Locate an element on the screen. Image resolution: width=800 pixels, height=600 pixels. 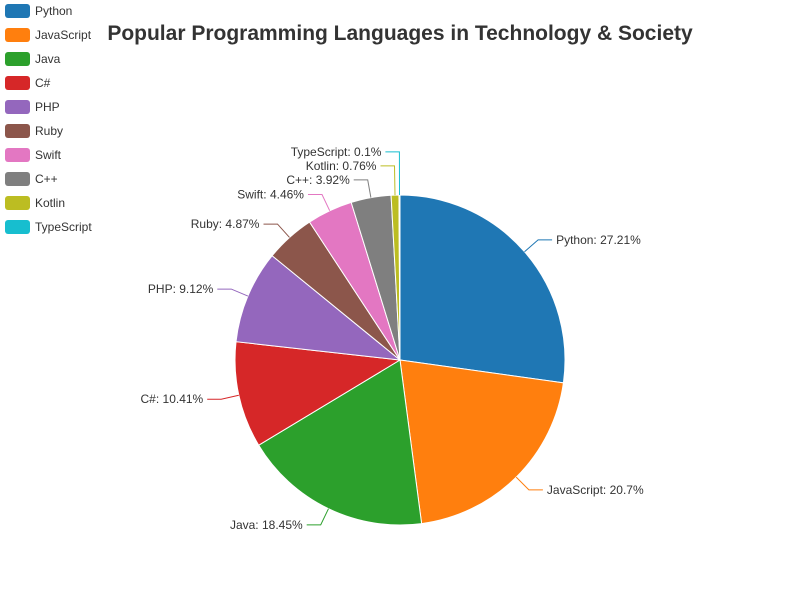
legend-item-typescript: TypeScript is located at coordinates (48, 227).